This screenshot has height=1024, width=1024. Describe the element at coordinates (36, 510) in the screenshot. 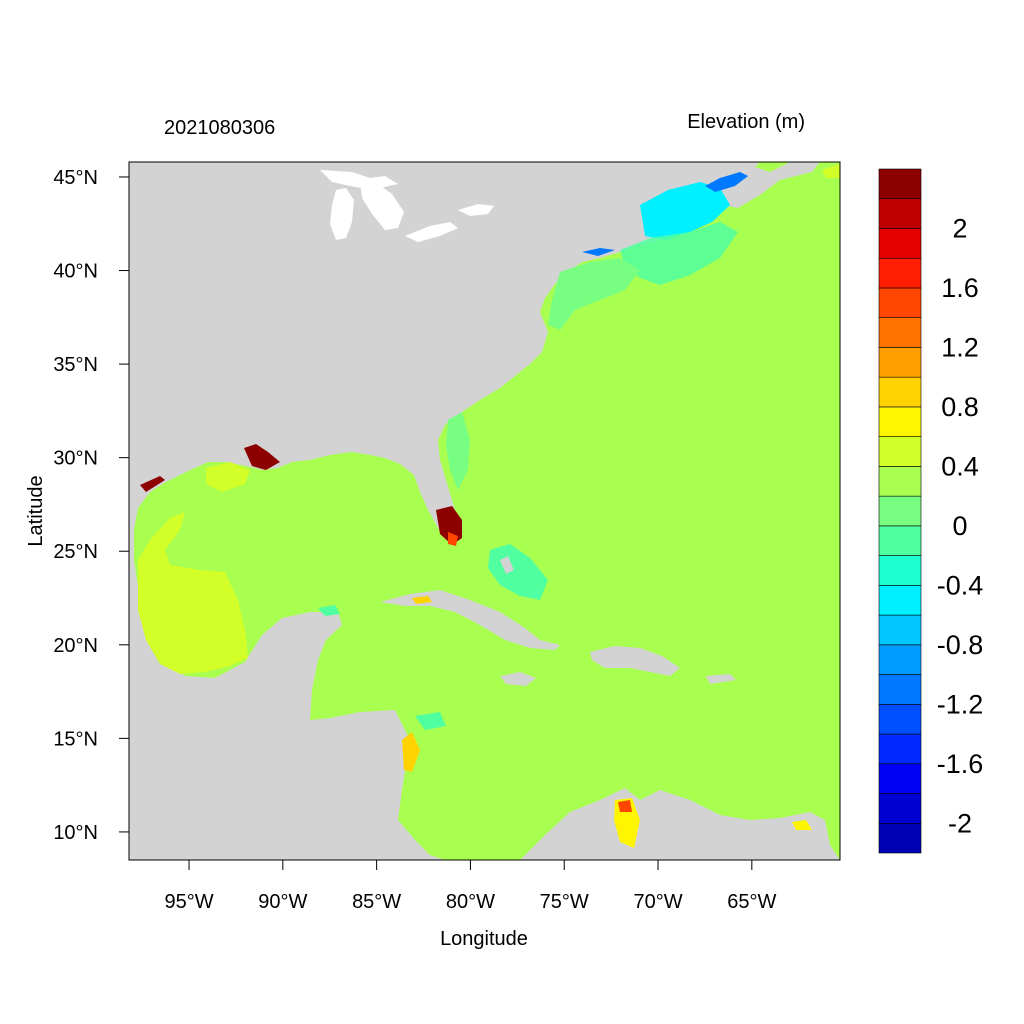

I see `y-axis-label: Latitude` at that location.